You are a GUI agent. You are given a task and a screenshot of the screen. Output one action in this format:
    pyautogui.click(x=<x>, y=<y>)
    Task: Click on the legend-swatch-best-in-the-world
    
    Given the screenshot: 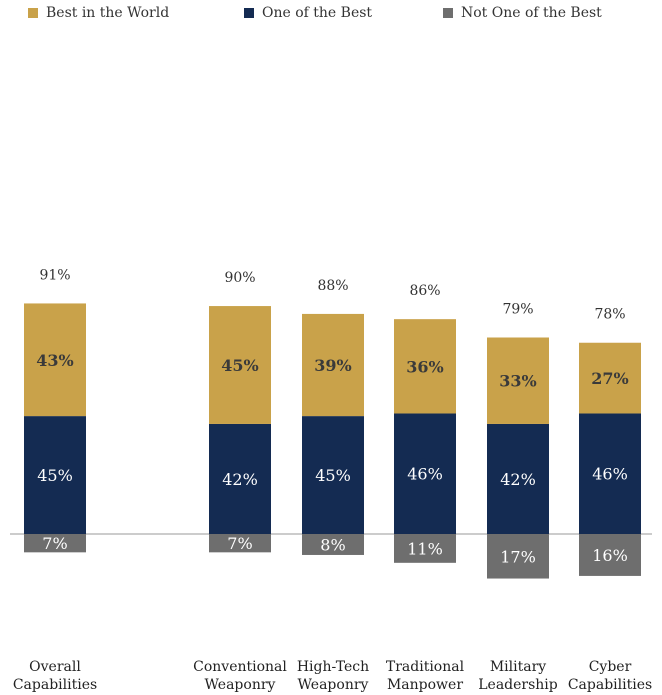 What is the action you would take?
    pyautogui.click(x=33, y=13)
    